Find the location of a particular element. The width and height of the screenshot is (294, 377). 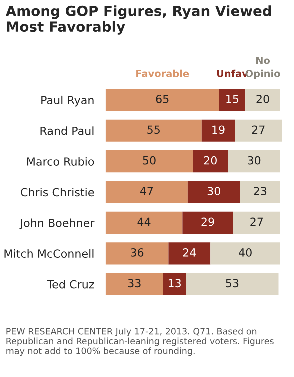

data-label: 55 is located at coordinates (154, 130).